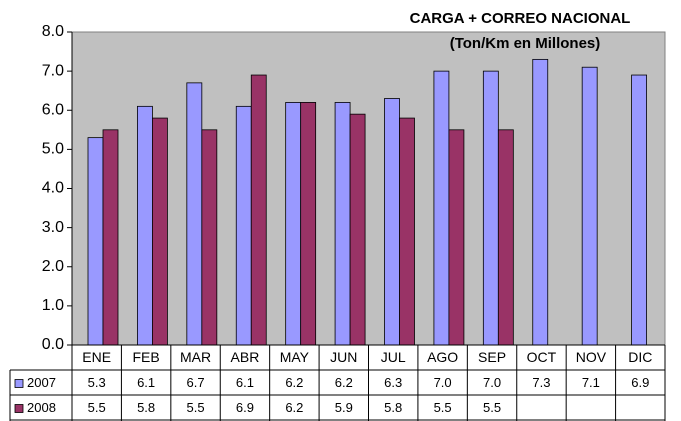  What do you see at coordinates (195, 357) in the screenshot?
I see `x-tick-label: MAR` at bounding box center [195, 357].